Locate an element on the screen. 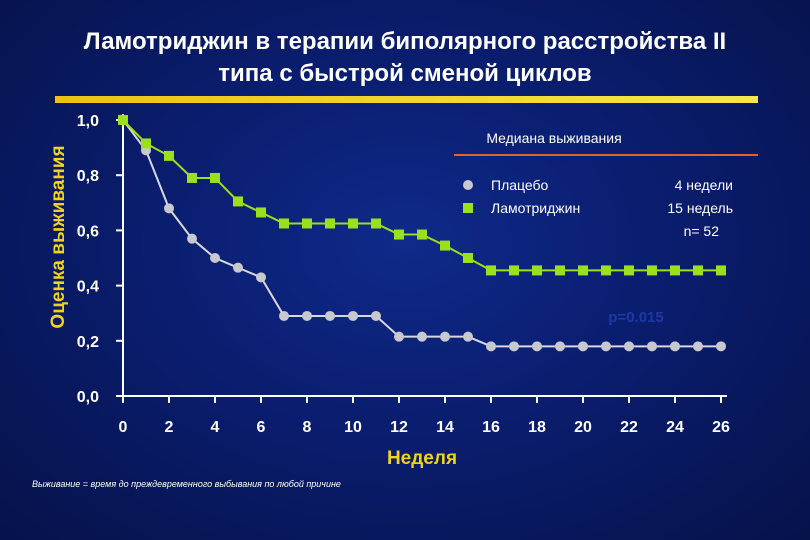  x-tick-label: 20 is located at coordinates (583, 427).